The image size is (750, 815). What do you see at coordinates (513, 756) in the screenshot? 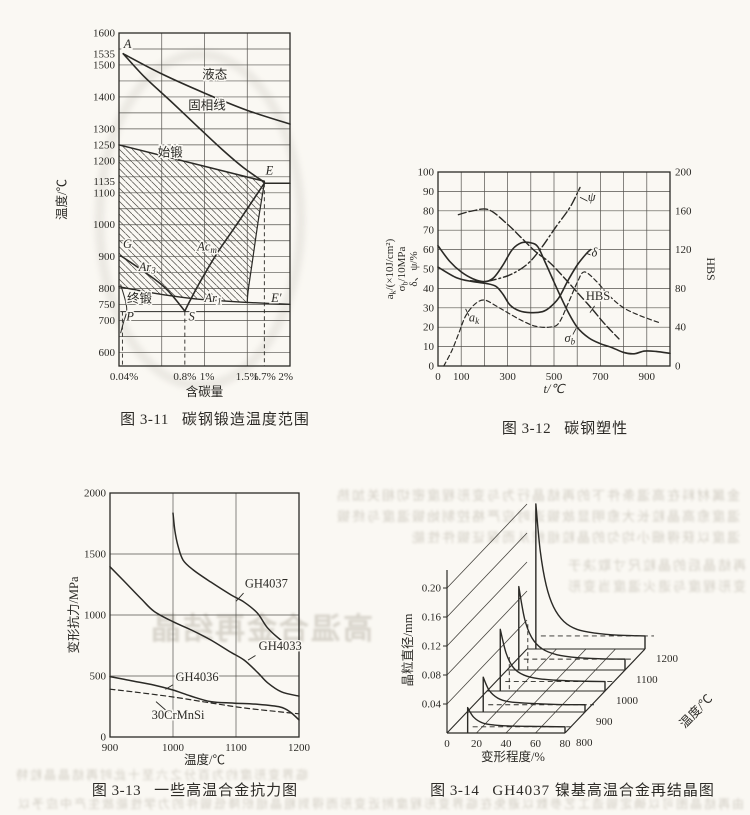
I see `x-axis-label: 变形程度/%` at bounding box center [513, 756].